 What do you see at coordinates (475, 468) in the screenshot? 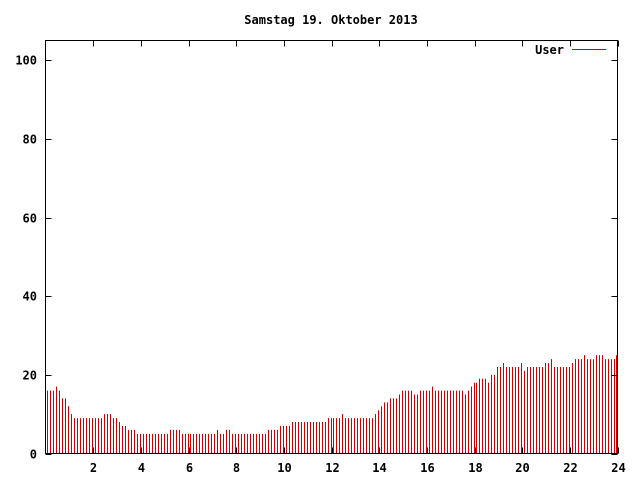
I see `x-tick-label: 18` at bounding box center [475, 468].